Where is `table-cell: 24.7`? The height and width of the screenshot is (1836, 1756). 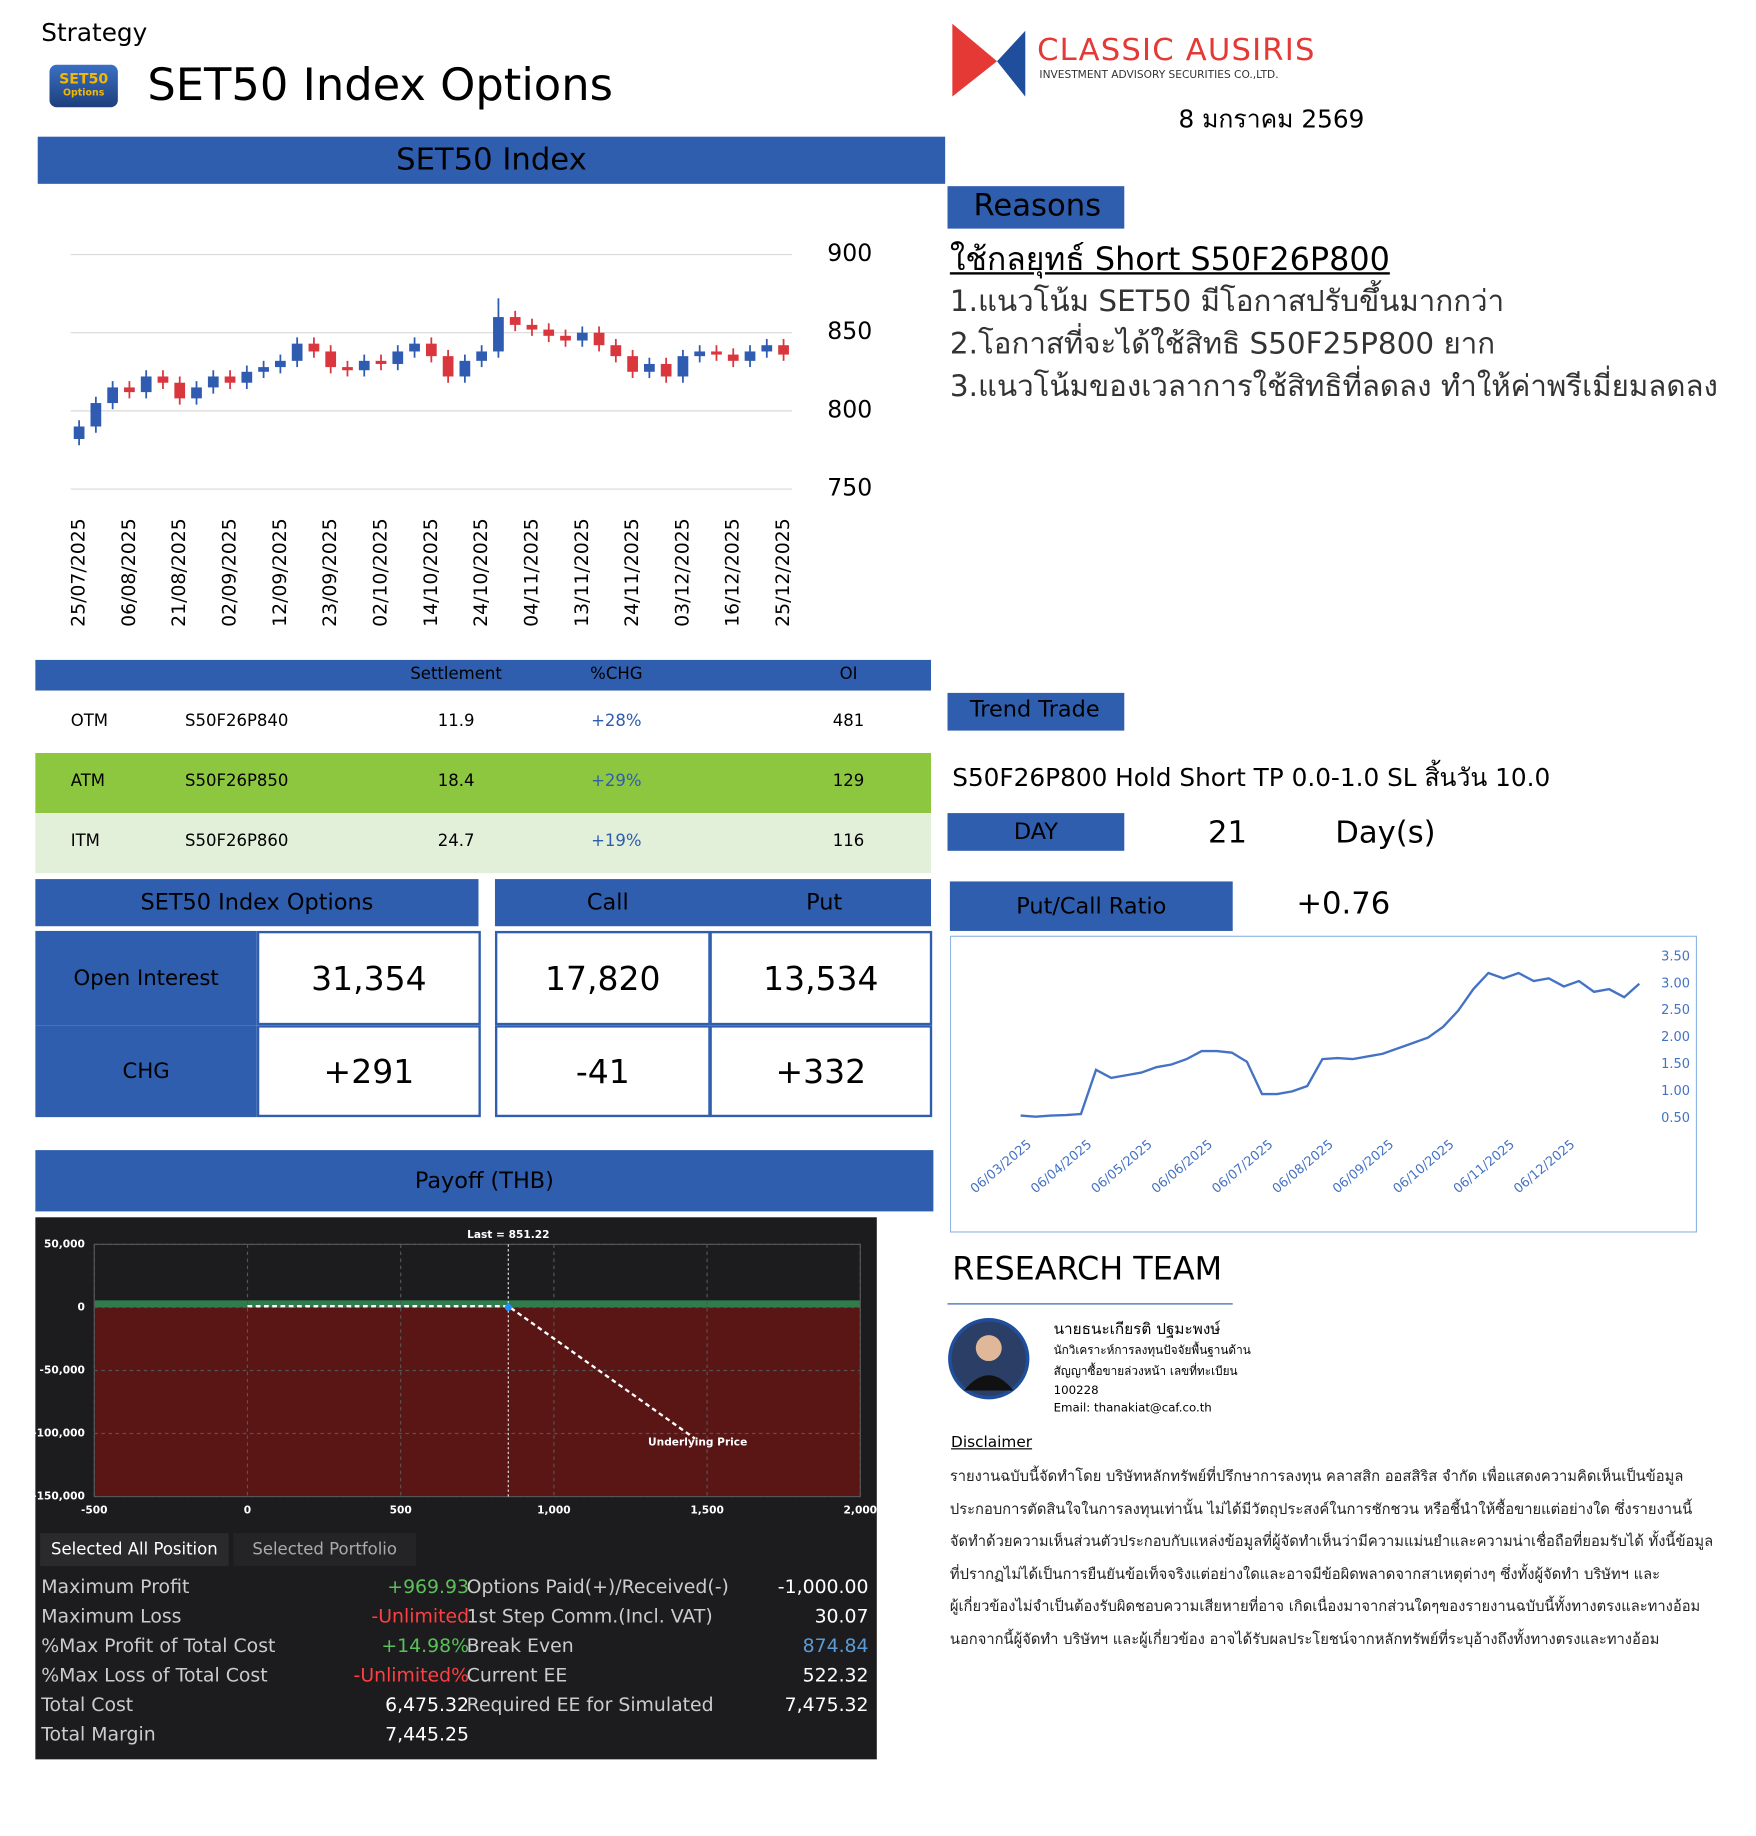
table-cell: 24.7 is located at coordinates (456, 841).